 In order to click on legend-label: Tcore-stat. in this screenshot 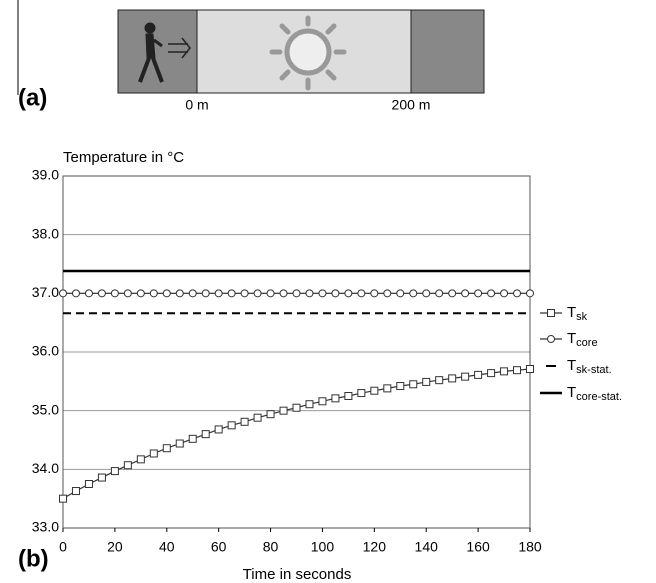, I will do `click(594, 393)`.